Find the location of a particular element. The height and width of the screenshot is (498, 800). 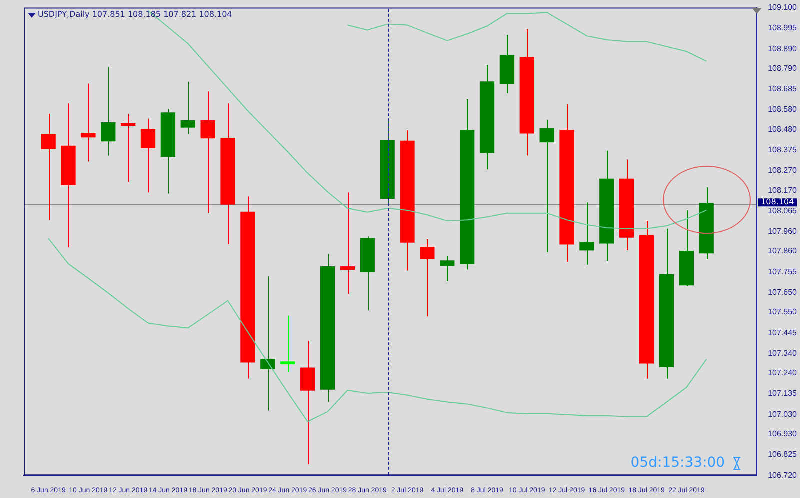

y-tick-label: 107.030 is located at coordinates (783, 414).